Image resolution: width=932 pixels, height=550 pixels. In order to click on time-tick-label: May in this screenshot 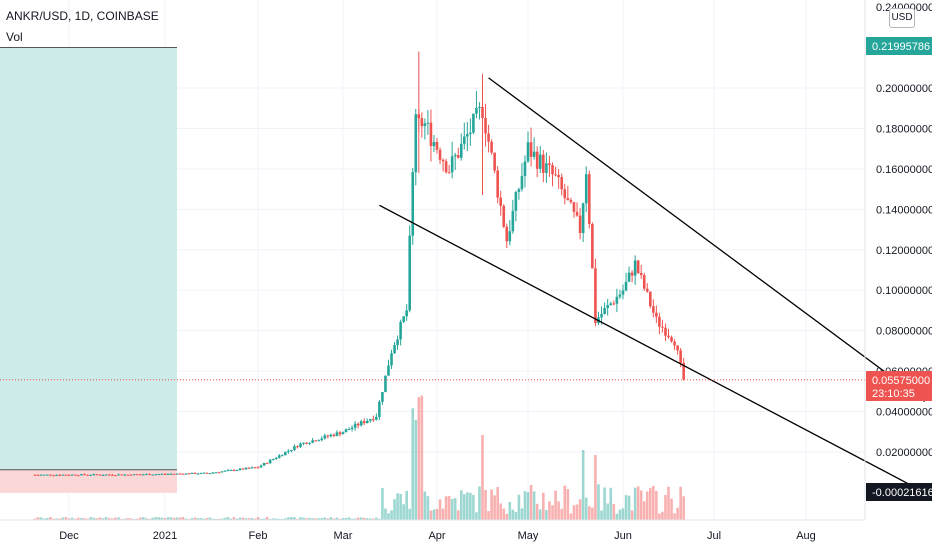, I will do `click(528, 536)`.